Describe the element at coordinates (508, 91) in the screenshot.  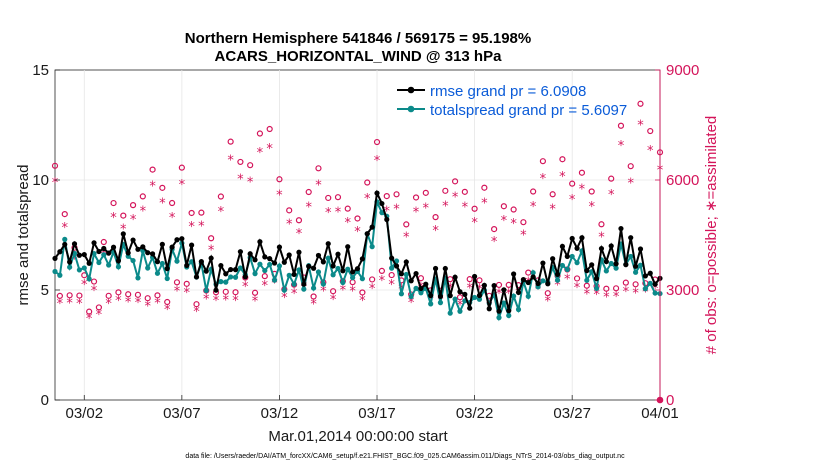
I see `legend-rmse-label: rmse grand pr = 6.0908` at that location.